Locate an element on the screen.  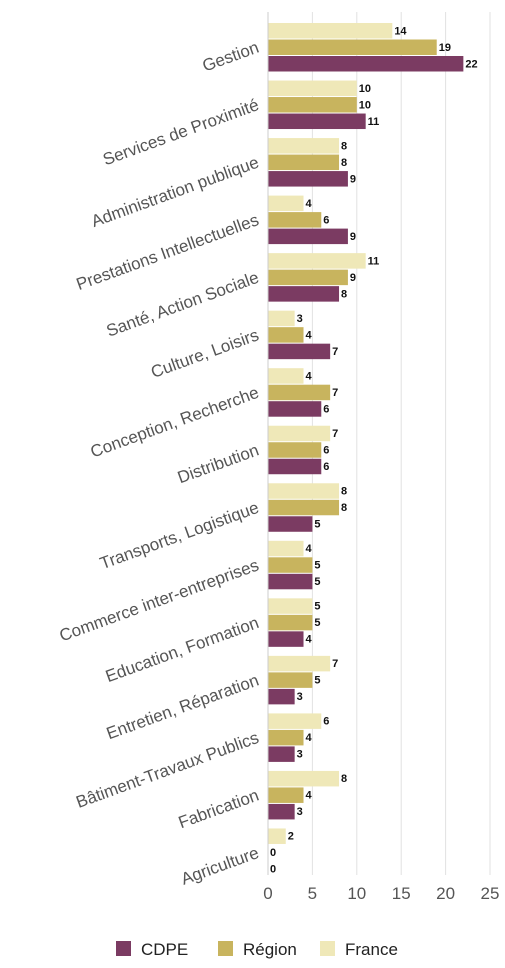
data-label-région-2: 8 is located at coordinates (344, 163).